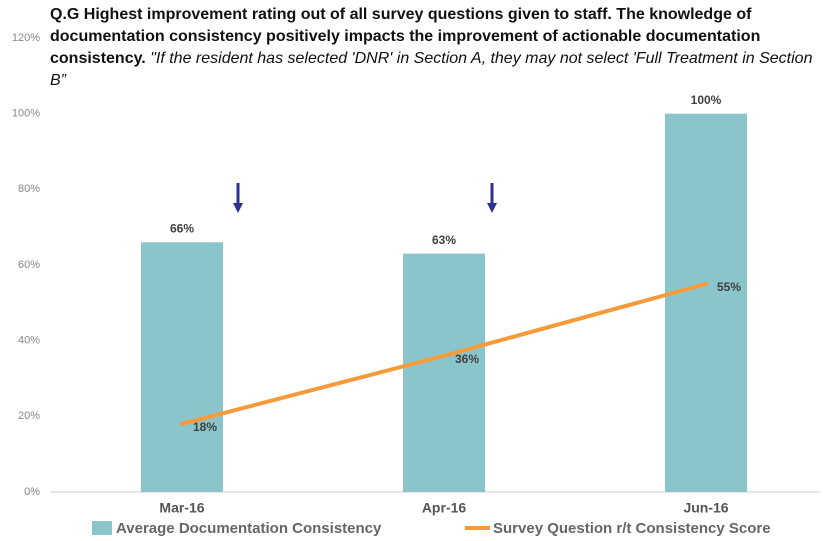 This screenshot has width=829, height=541. What do you see at coordinates (102, 528) in the screenshot?
I see `legend-swatch` at bounding box center [102, 528].